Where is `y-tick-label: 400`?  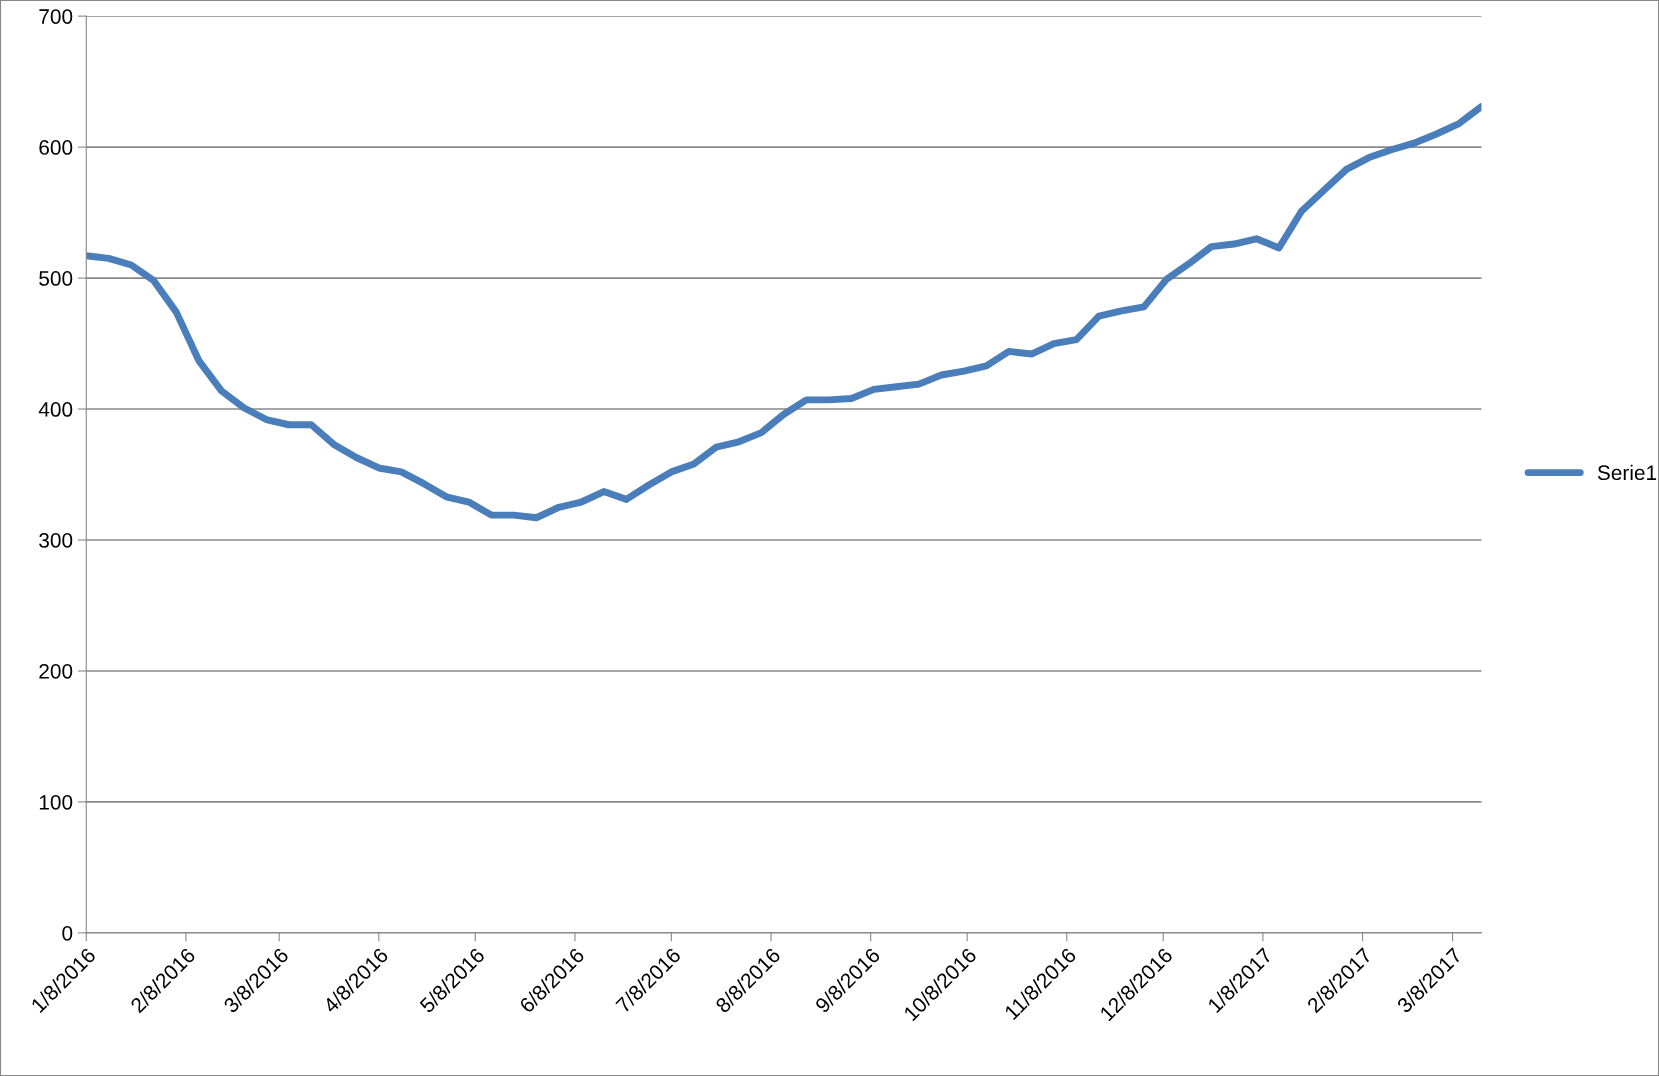 y-tick-label: 400 is located at coordinates (55, 409).